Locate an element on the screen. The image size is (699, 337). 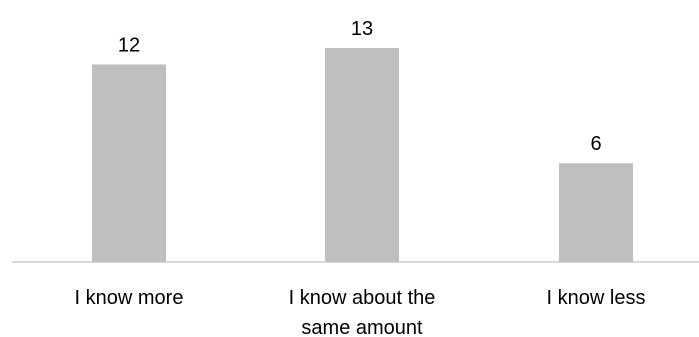
data-label-0: 12 is located at coordinates (129, 45).